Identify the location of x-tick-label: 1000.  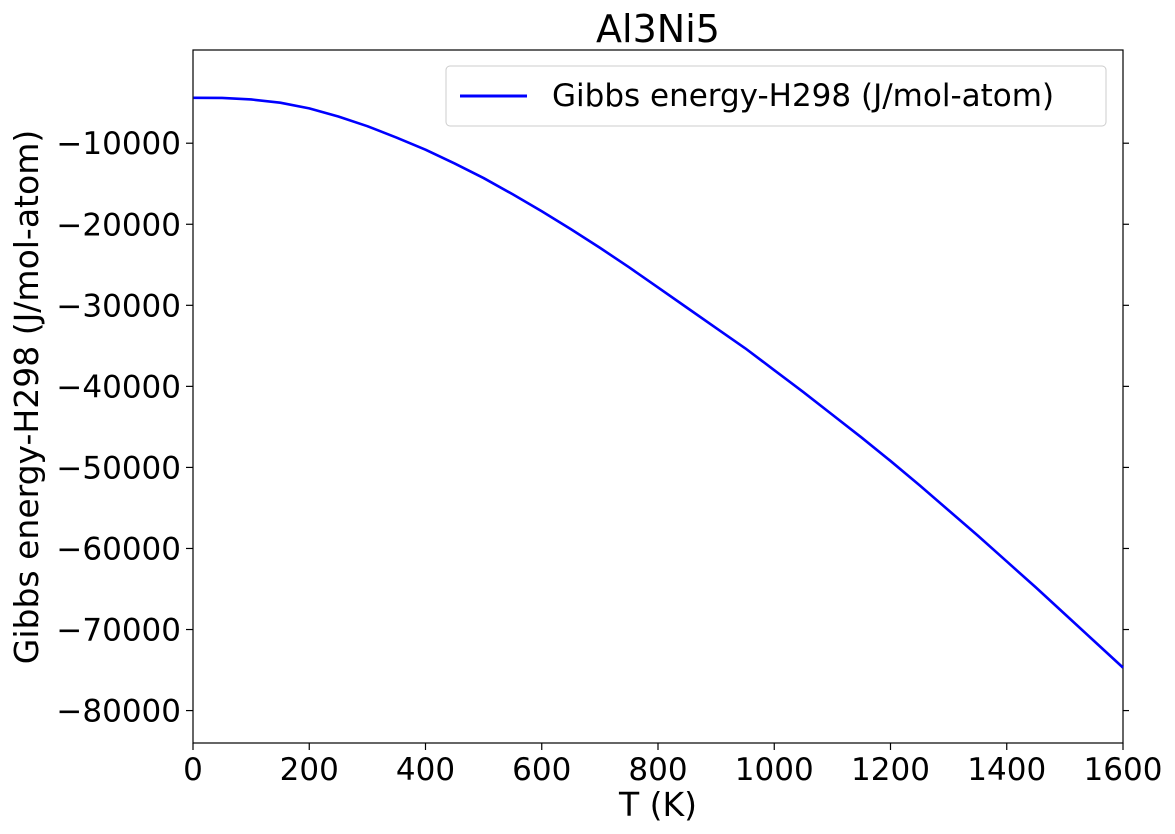
(774, 770).